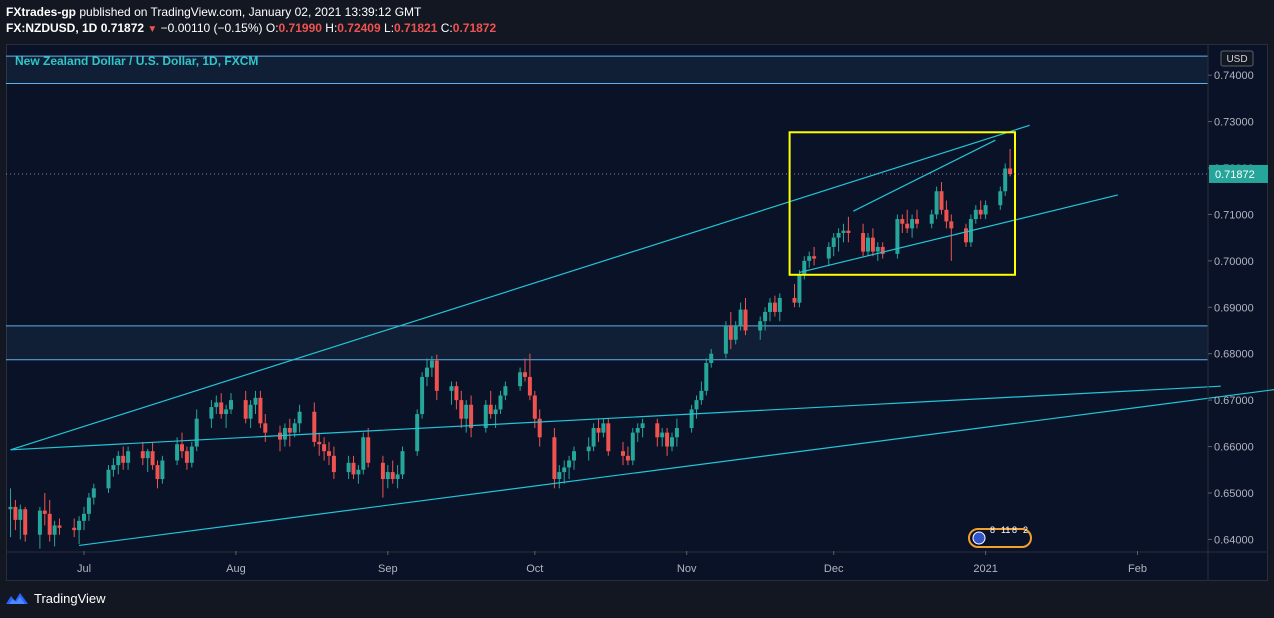  Describe the element at coordinates (331, 28) in the screenshot. I see `high-label: H:` at that location.